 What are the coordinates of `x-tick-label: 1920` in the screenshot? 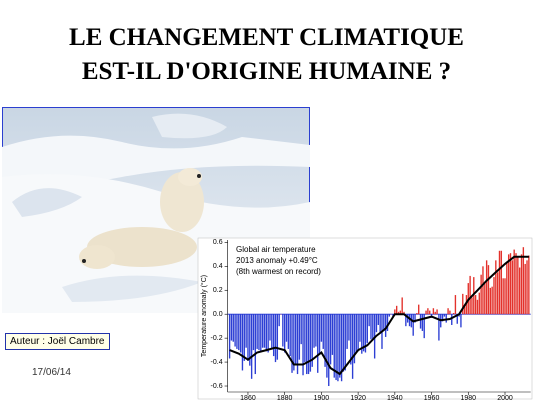 It's located at (358, 397).